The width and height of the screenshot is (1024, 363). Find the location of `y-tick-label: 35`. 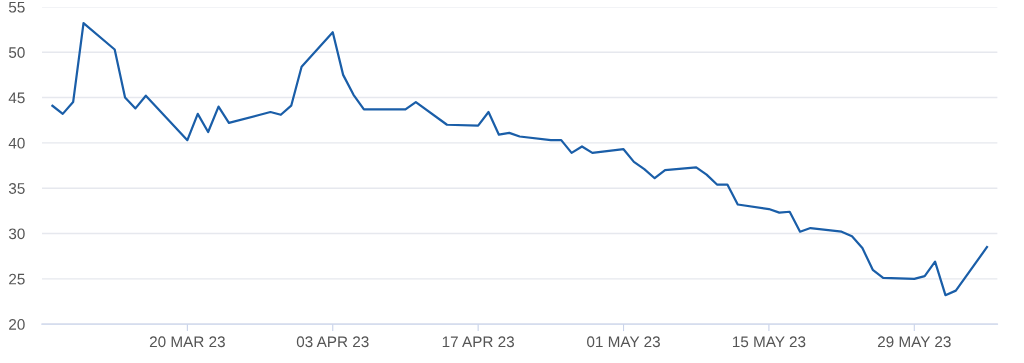

y-tick-label: 35 is located at coordinates (16, 188).